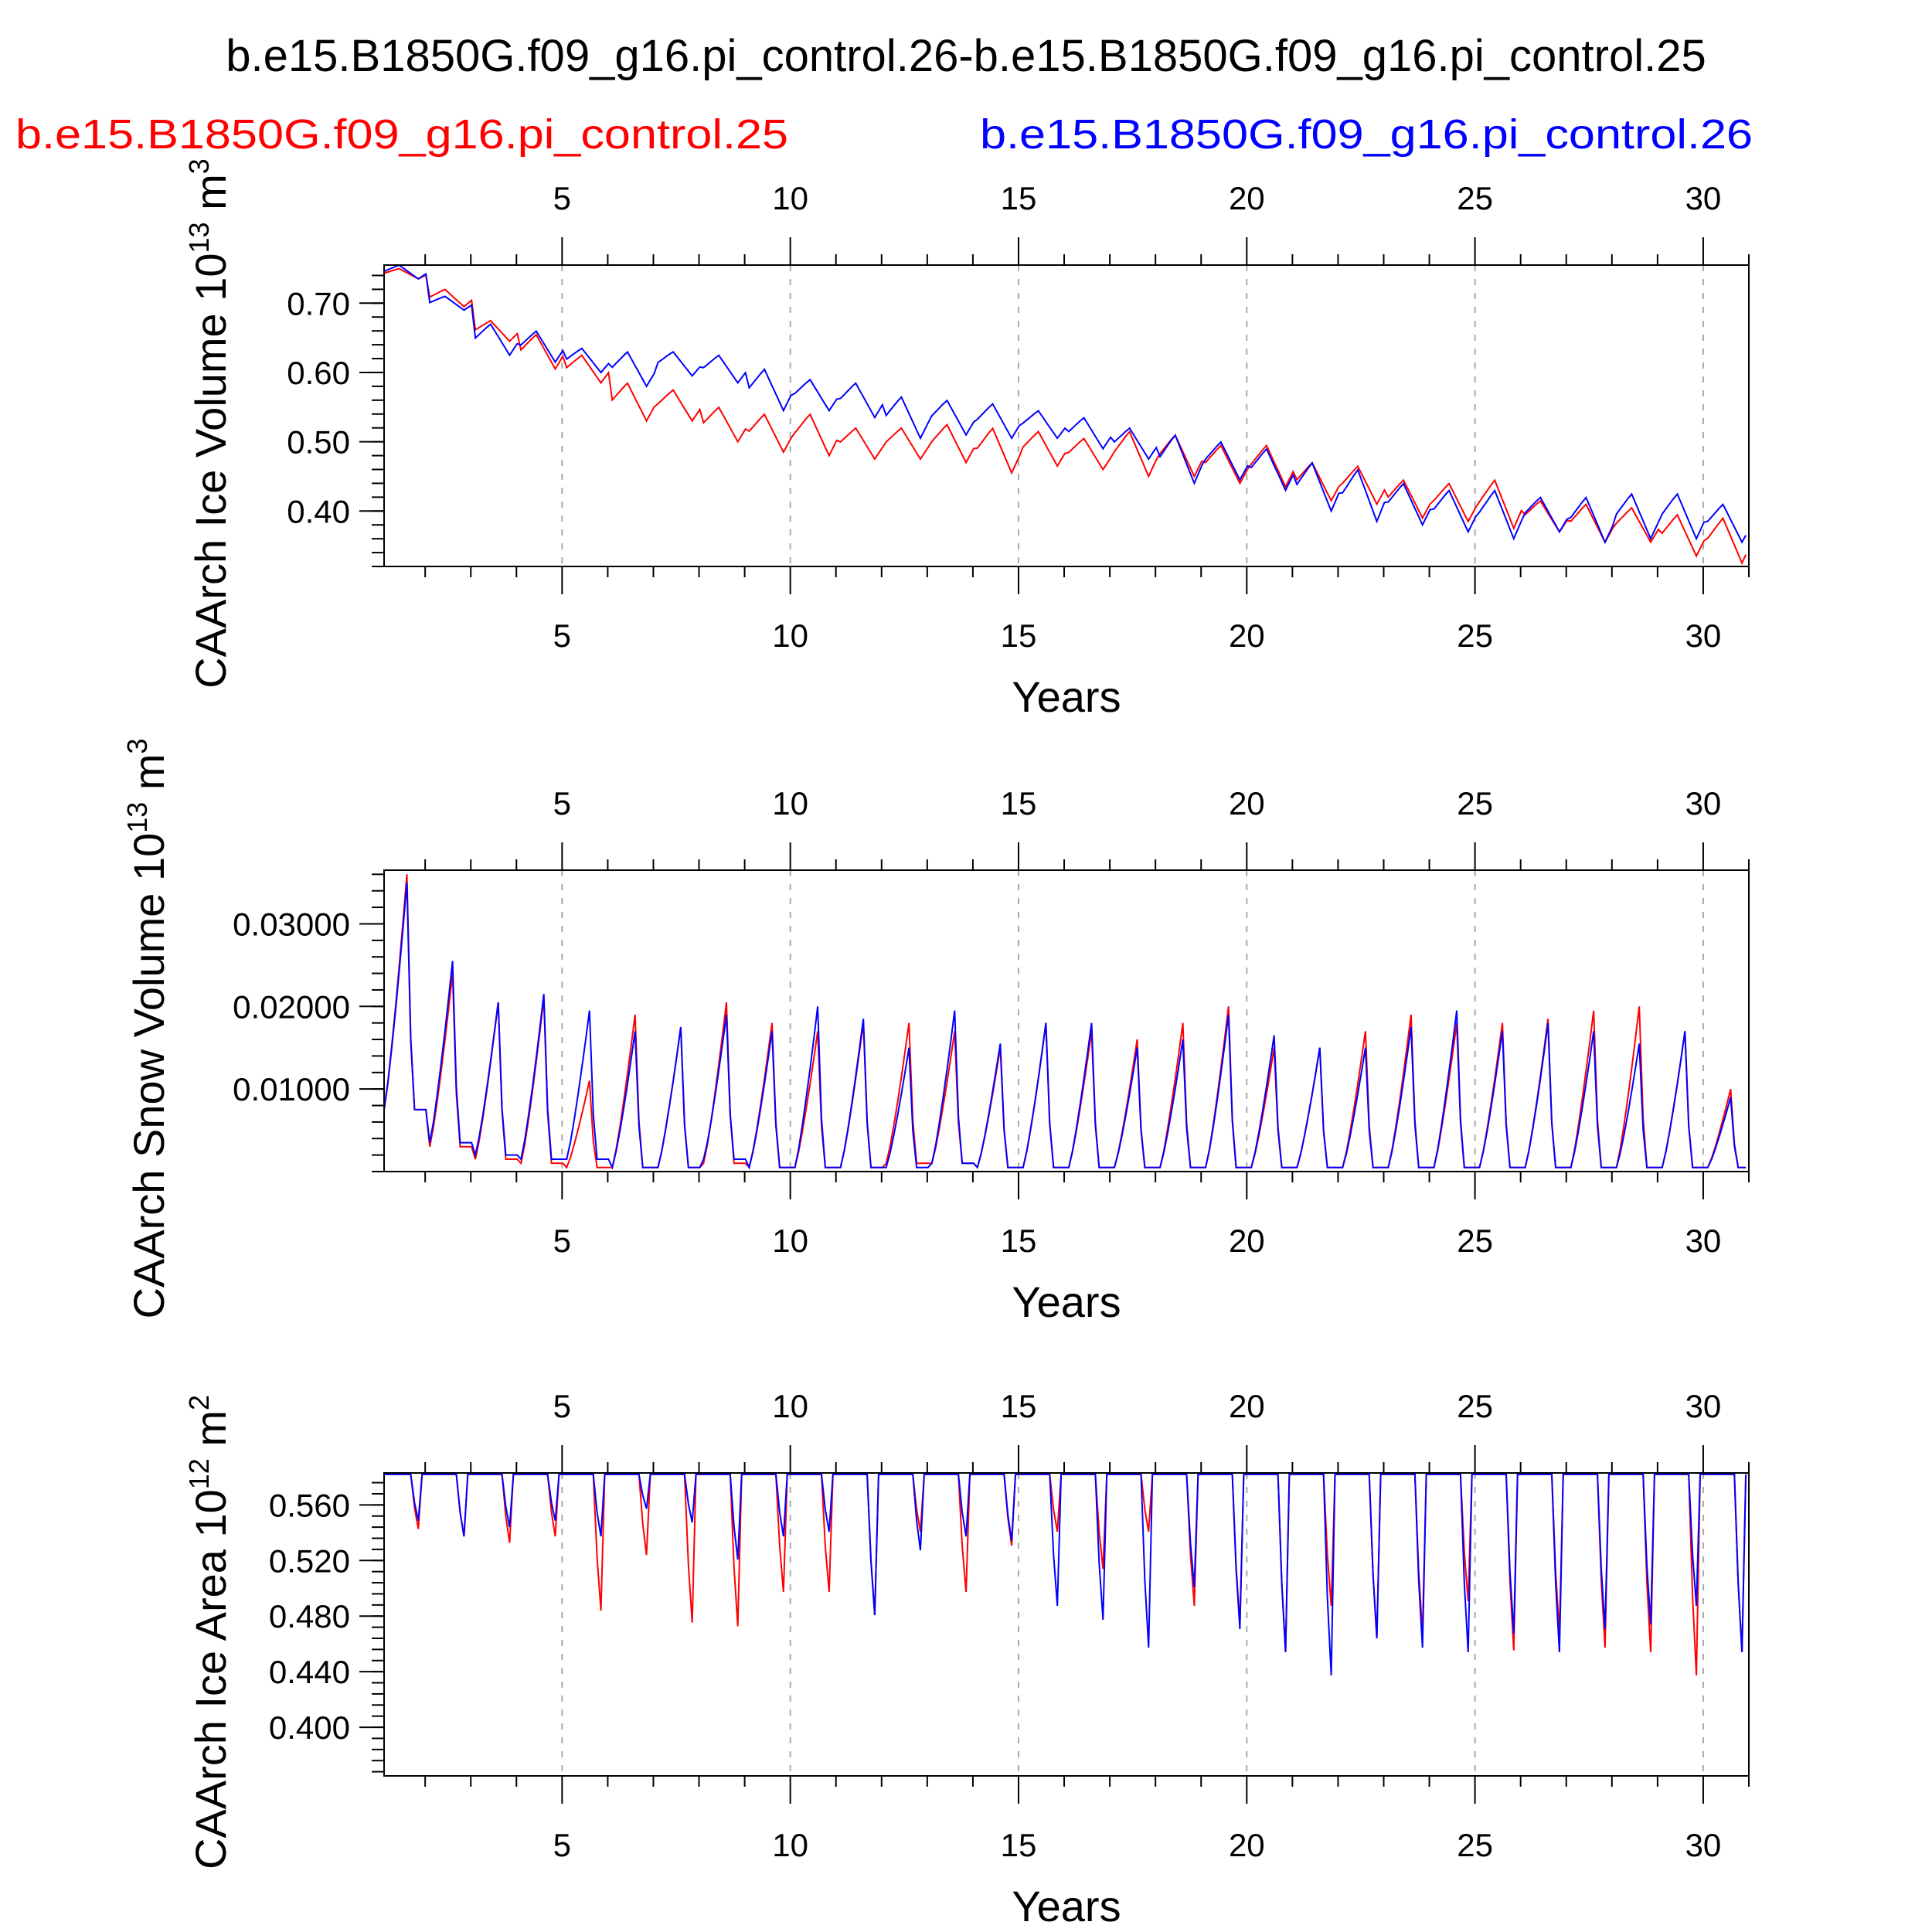  What do you see at coordinates (310, 1616) in the screenshot?
I see `y-tick-label: 0.480` at bounding box center [310, 1616].